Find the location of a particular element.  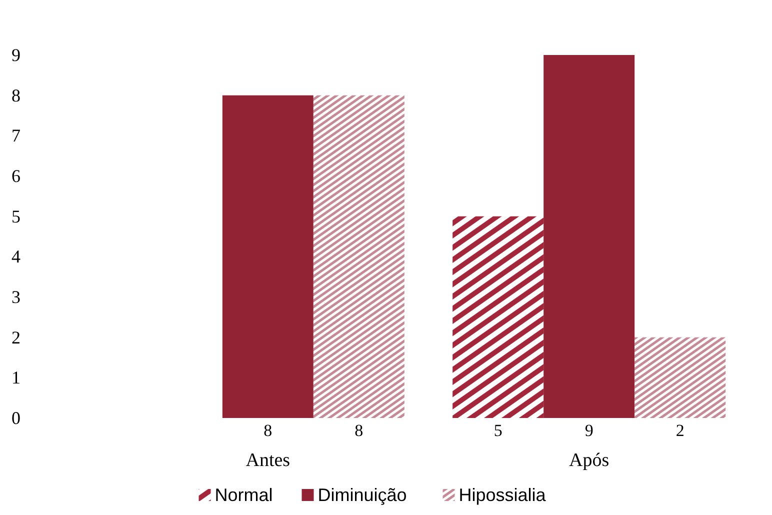

y-tick-label: 8 is located at coordinates (16, 95).